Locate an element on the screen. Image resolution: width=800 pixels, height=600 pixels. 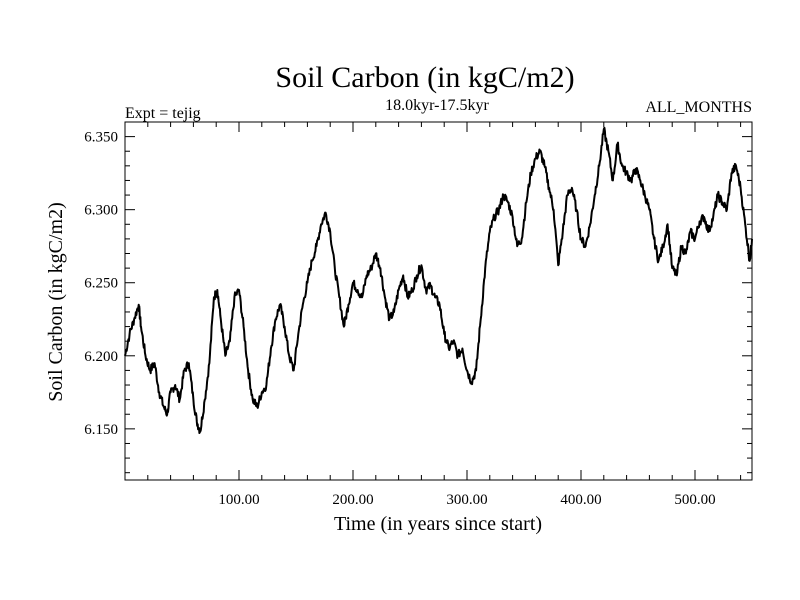
x-tick-label: 300.00 is located at coordinates (466, 500).